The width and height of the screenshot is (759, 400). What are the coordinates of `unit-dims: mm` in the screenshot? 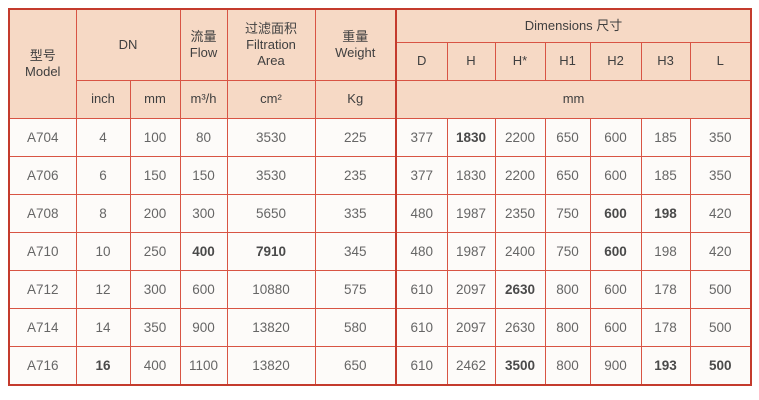 It's located at (573, 99).